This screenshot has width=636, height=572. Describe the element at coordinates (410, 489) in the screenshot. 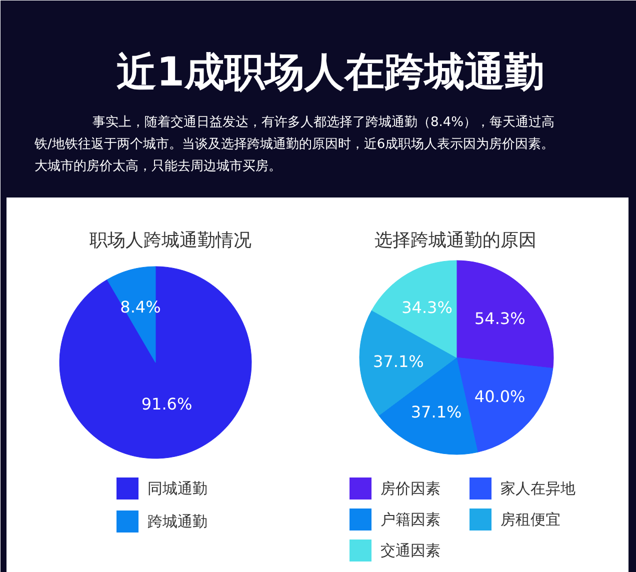

I see `legend-label: 房价因素` at that location.